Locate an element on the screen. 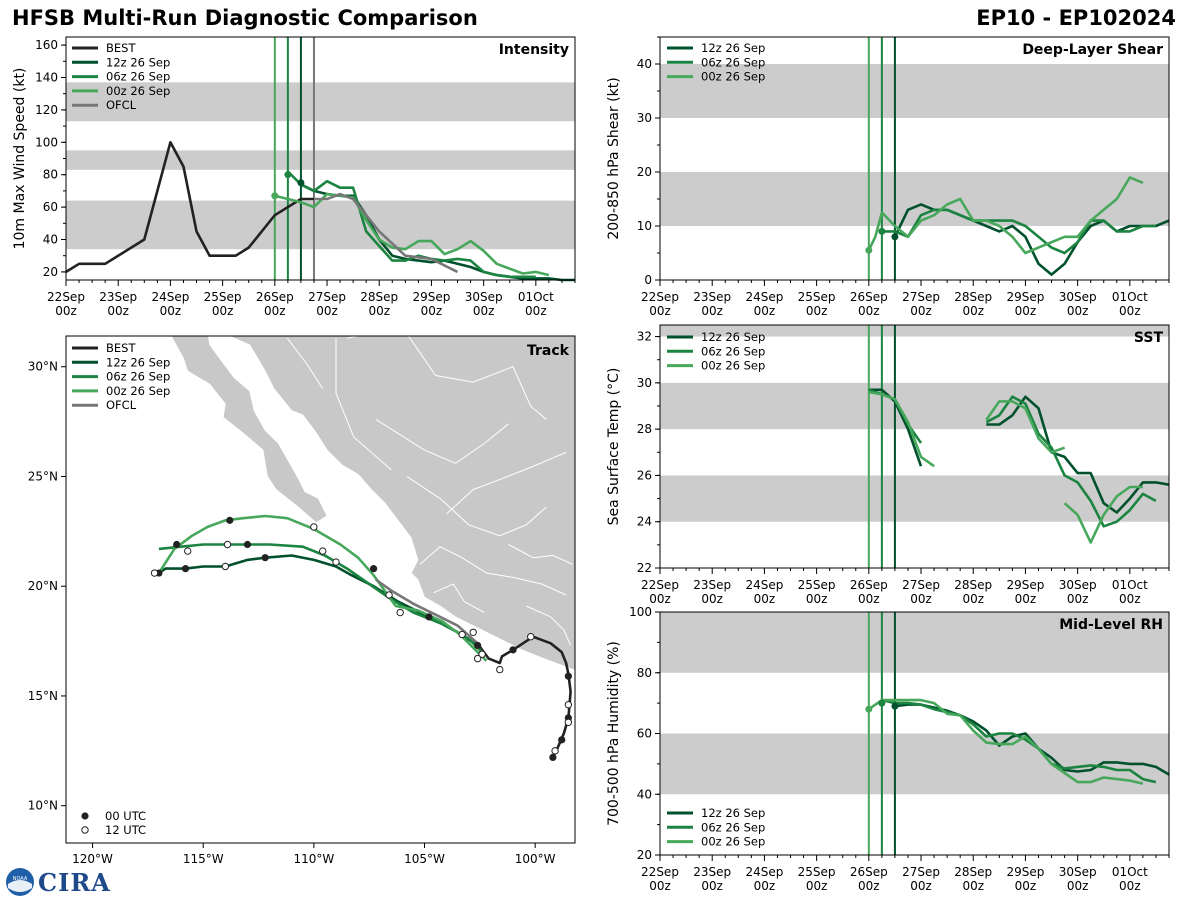 This screenshot has width=1200, height=900. track-line-00z is located at coordinates (322, 588).